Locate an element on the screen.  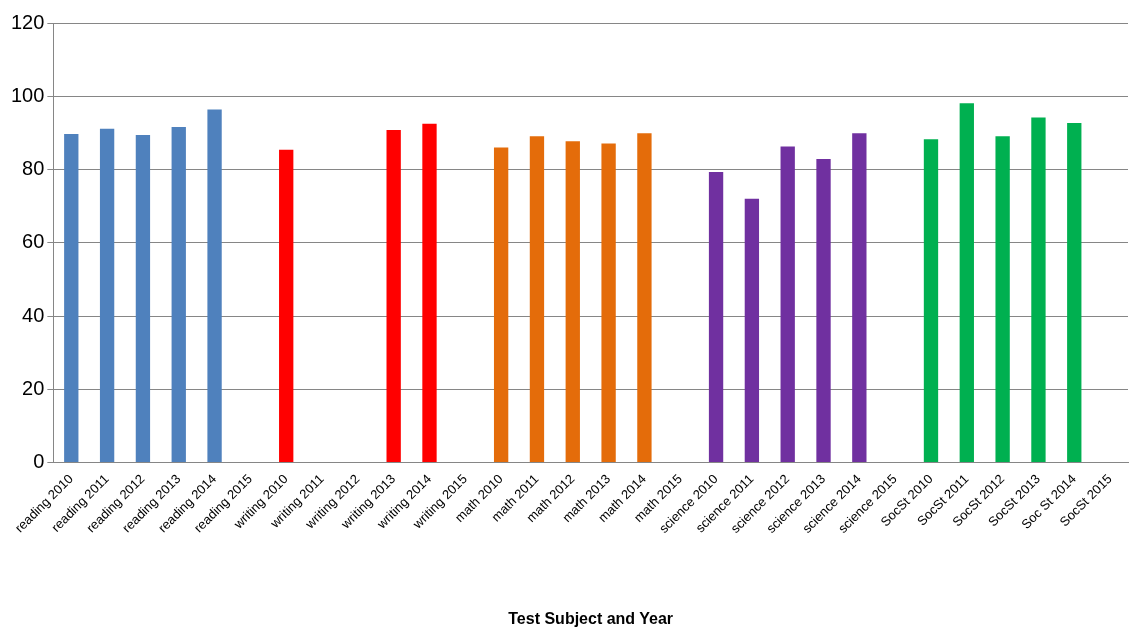
y-tick-label: 80 is located at coordinates (33, 168).